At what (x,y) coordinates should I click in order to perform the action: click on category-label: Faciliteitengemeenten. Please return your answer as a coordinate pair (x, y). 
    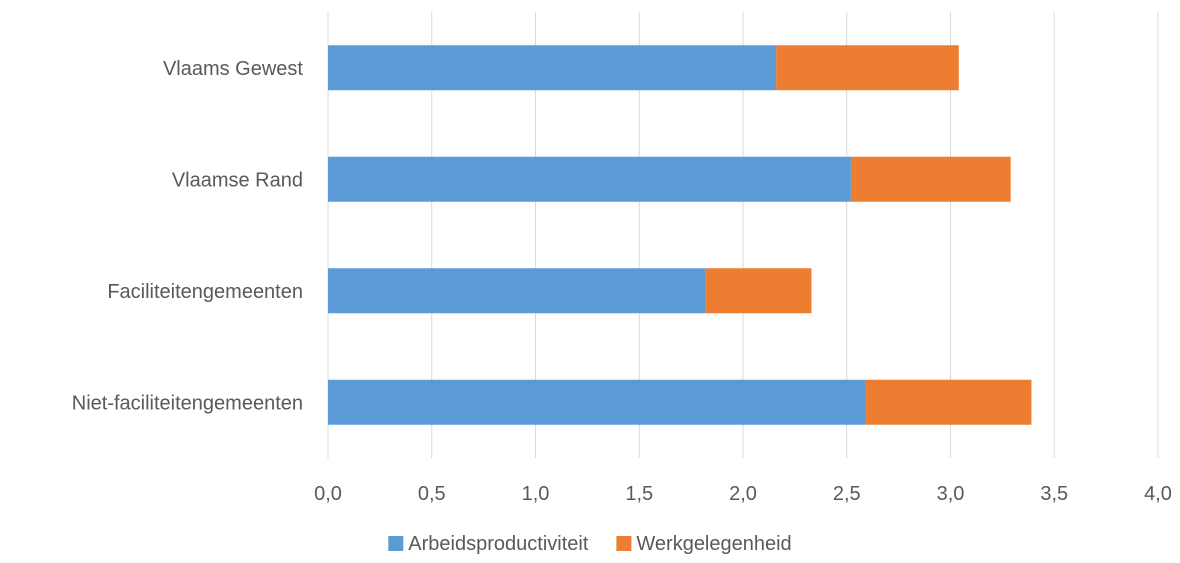
    Looking at the image, I should click on (205, 292).